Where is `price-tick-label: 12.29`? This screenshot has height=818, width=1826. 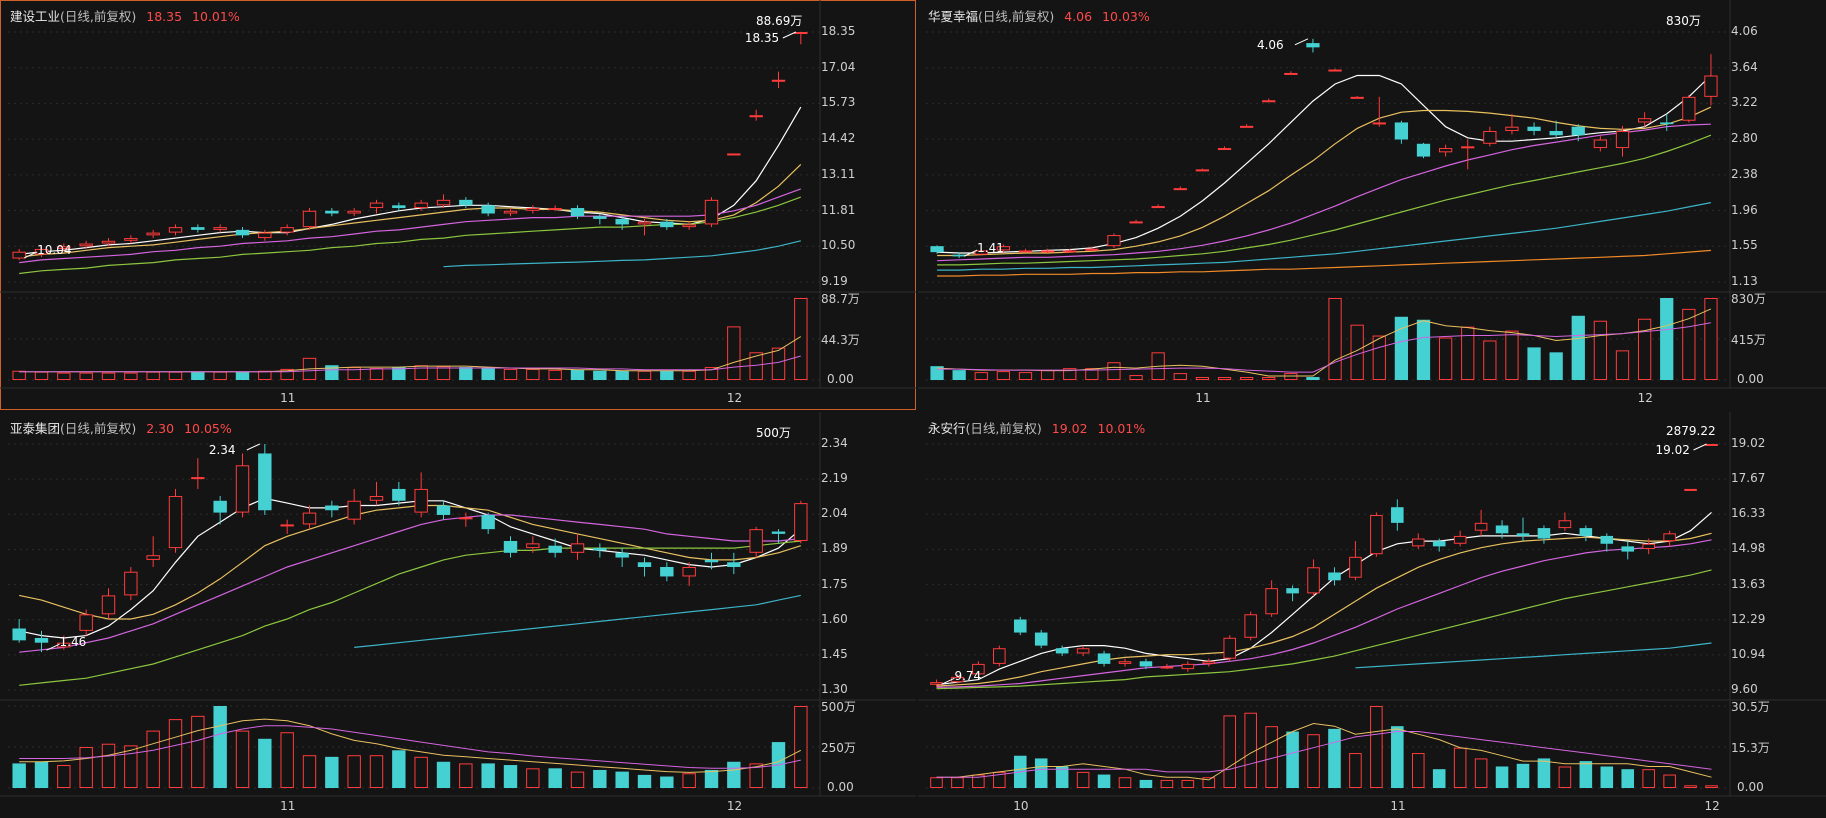
price-tick-label: 12.29 is located at coordinates (1748, 618).